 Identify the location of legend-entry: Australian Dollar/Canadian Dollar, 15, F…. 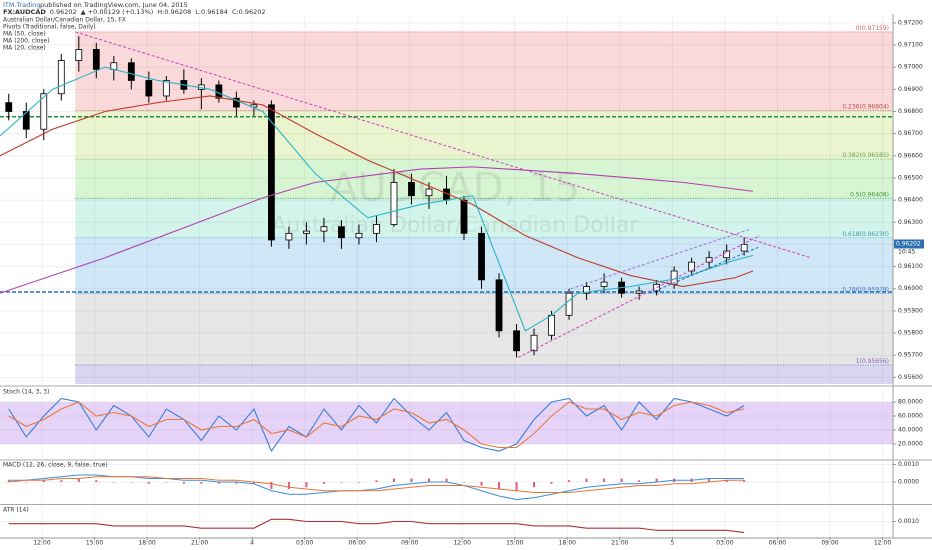
(64, 20).